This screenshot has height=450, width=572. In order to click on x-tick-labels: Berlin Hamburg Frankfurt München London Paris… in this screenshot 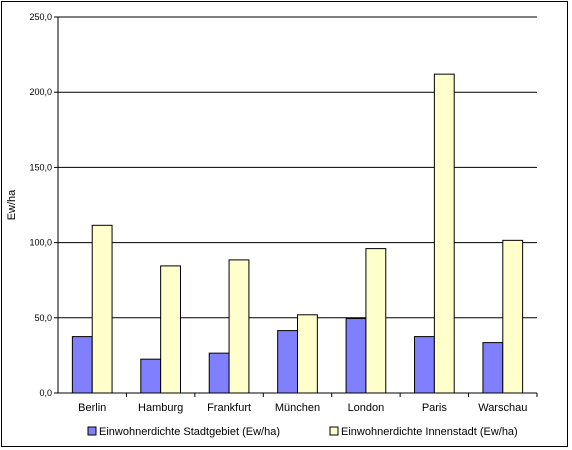, I will do `click(302, 408)`.